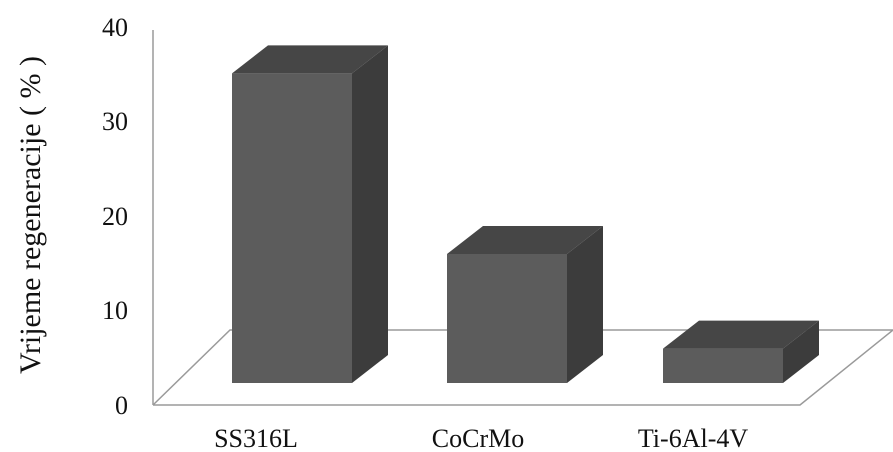 Image resolution: width=893 pixels, height=452 pixels. Describe the element at coordinates (723, 365) in the screenshot. I see `bar-ti6al4v` at that location.